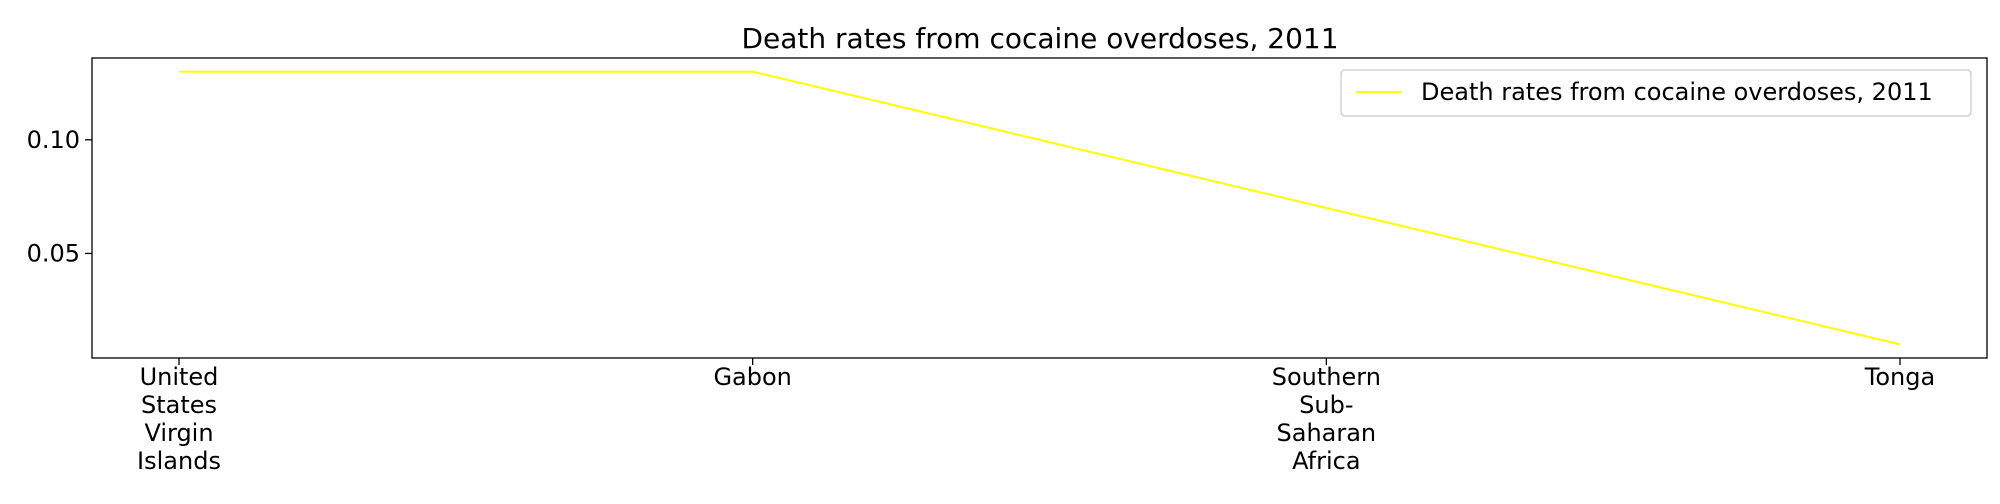 Image resolution: width=2000 pixels, height=504 pixels. What do you see at coordinates (179, 461) in the screenshot?
I see `x-tick-label-line: Islands` at bounding box center [179, 461].